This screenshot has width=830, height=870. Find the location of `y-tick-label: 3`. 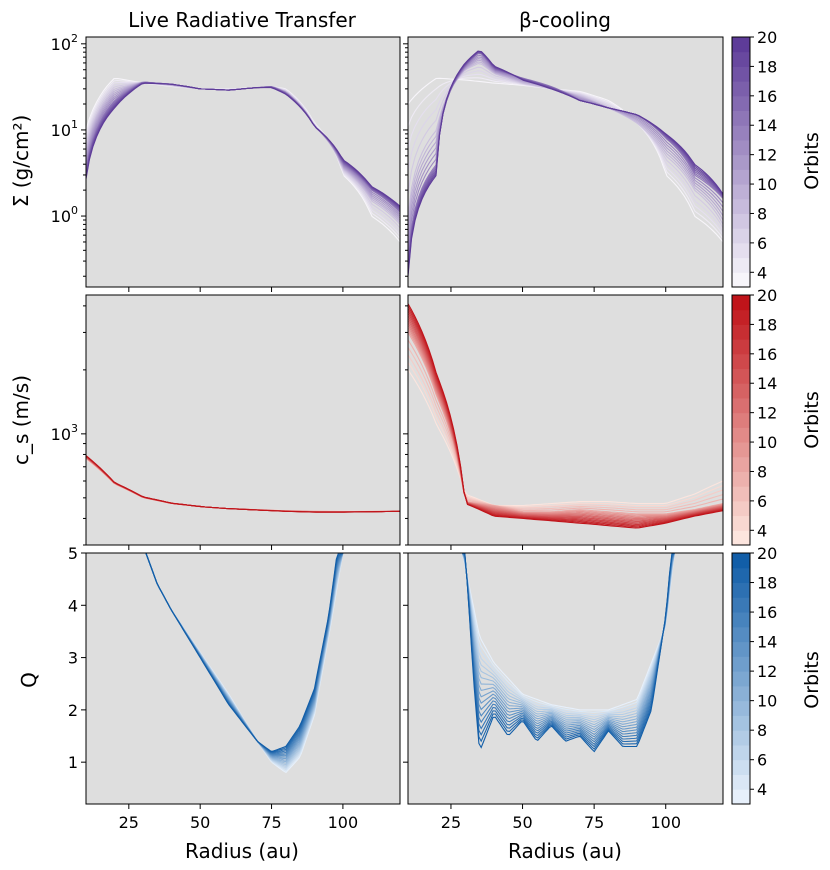

y-tick-label: 3 is located at coordinates (73, 658).